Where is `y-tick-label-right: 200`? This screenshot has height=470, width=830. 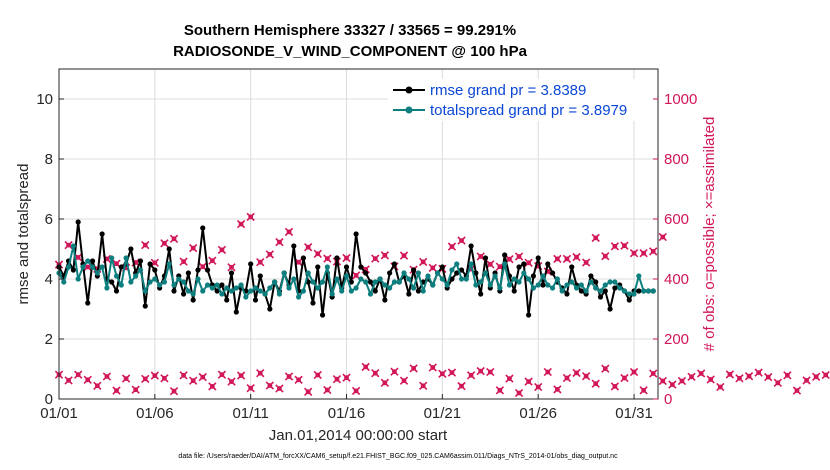 y-tick-label-right: 200 is located at coordinates (676, 339).